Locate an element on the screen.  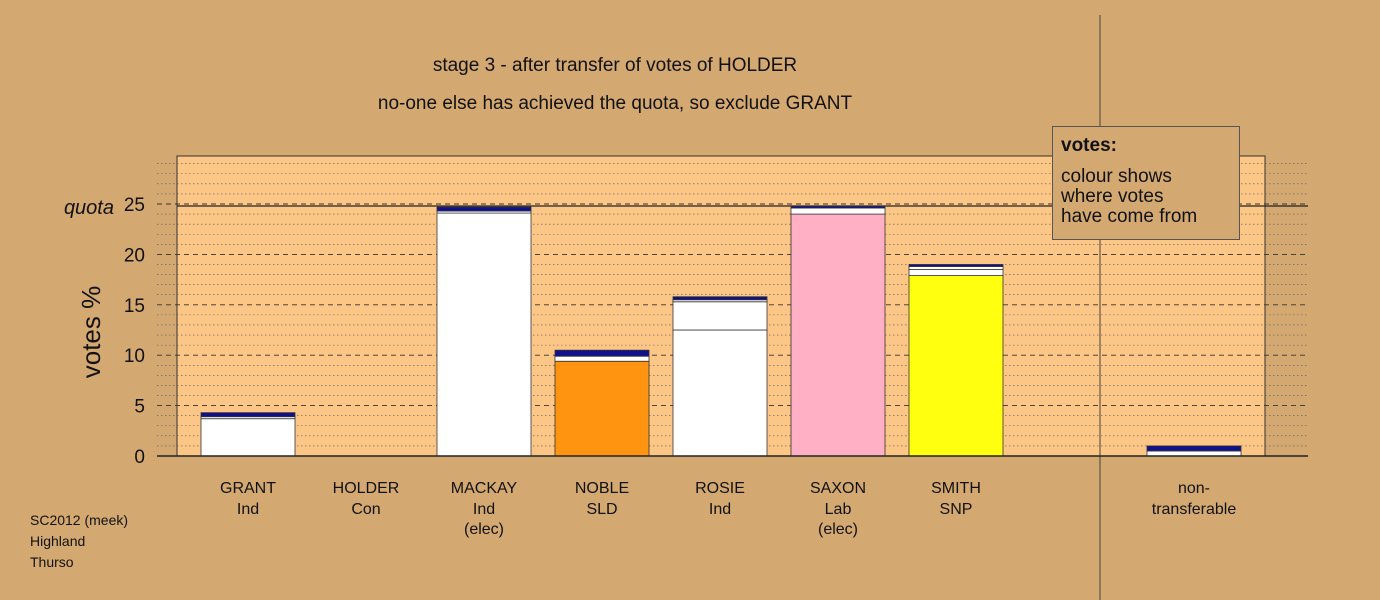
quota-label: quota is located at coordinates (89, 208).